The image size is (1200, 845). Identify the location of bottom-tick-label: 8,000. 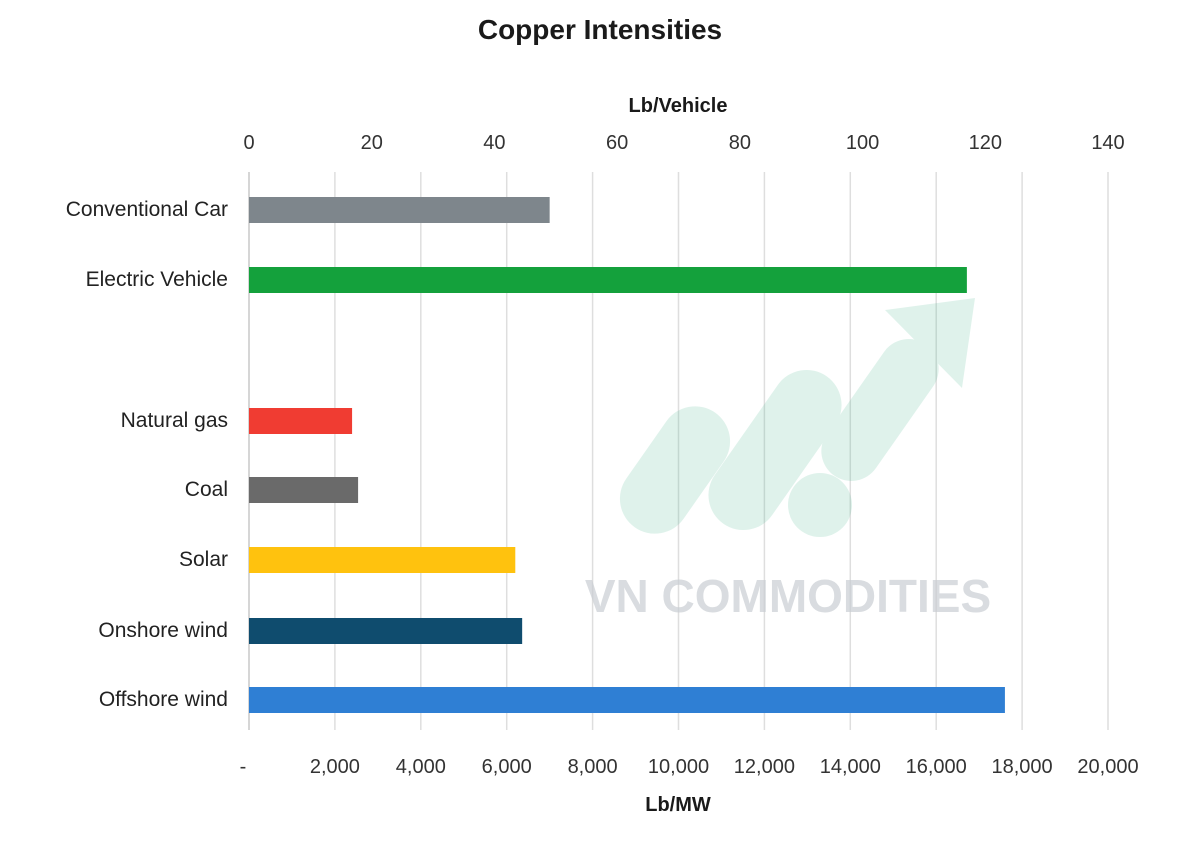
(592, 767).